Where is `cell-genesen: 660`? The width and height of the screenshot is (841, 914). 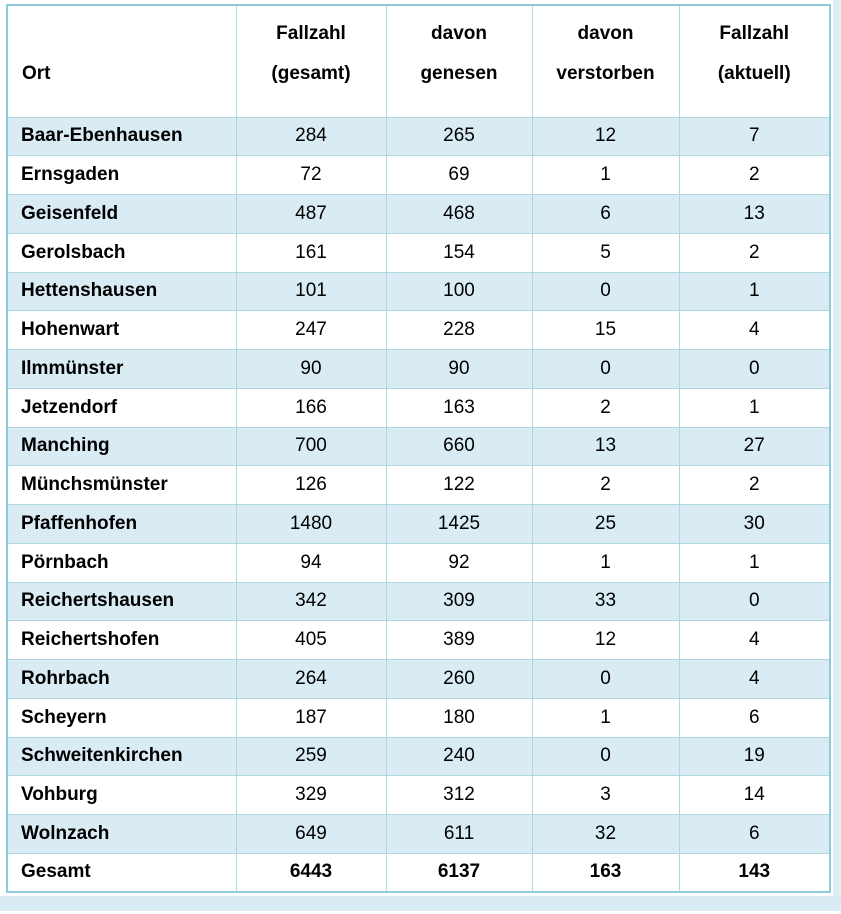
cell-genesen: 660 is located at coordinates (459, 446).